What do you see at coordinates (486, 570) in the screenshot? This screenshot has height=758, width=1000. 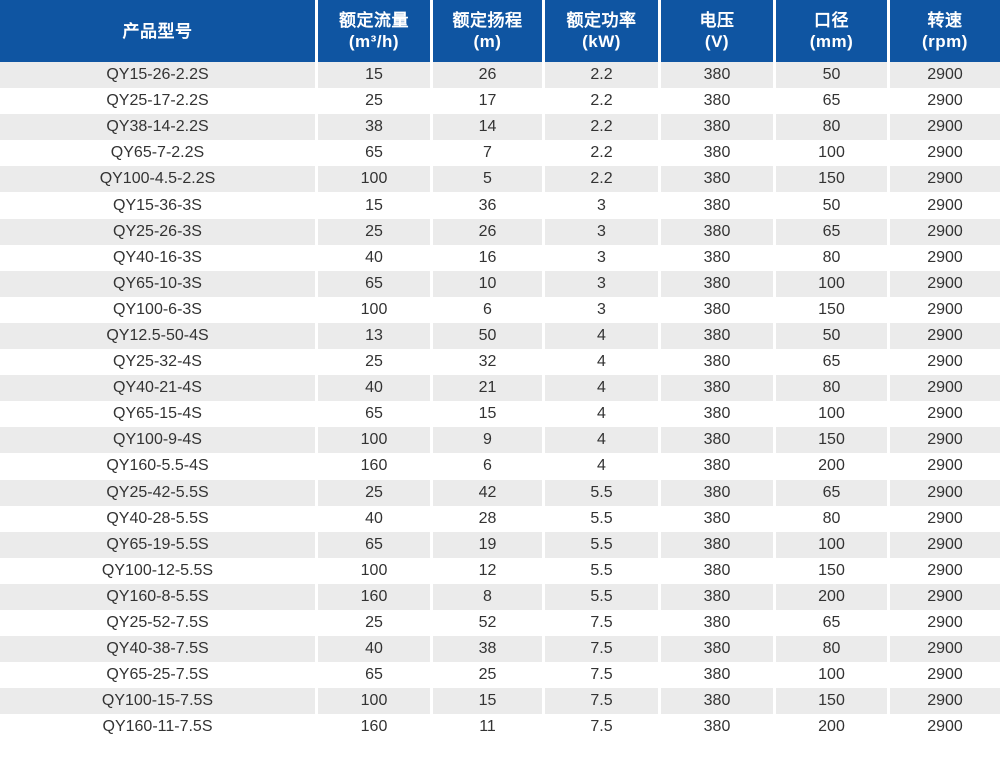 I see `value-cell: 12` at bounding box center [486, 570].